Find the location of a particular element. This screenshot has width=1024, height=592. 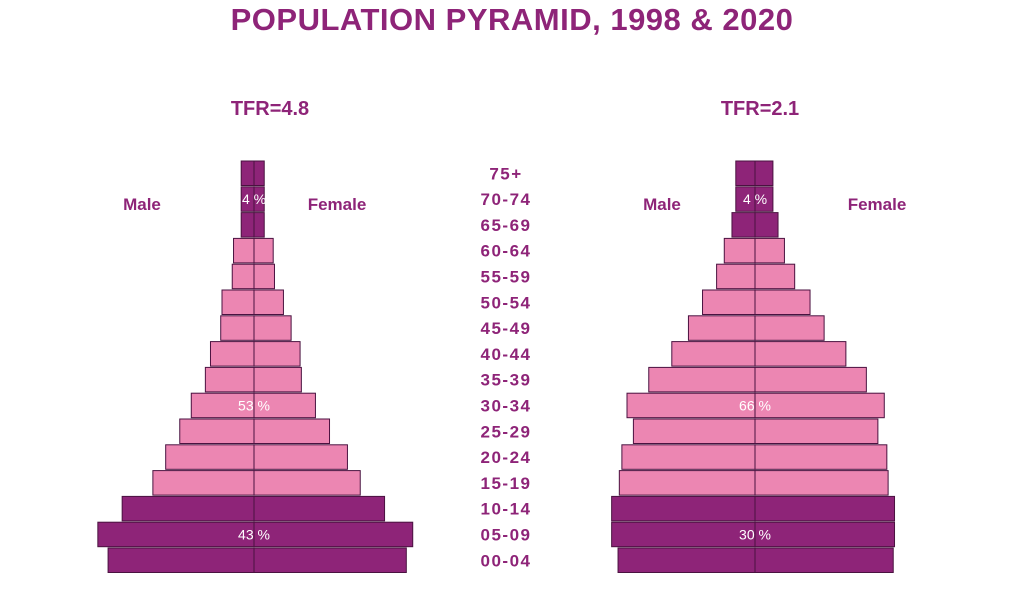

pyramid-2020-male-label: Male is located at coordinates (662, 204).